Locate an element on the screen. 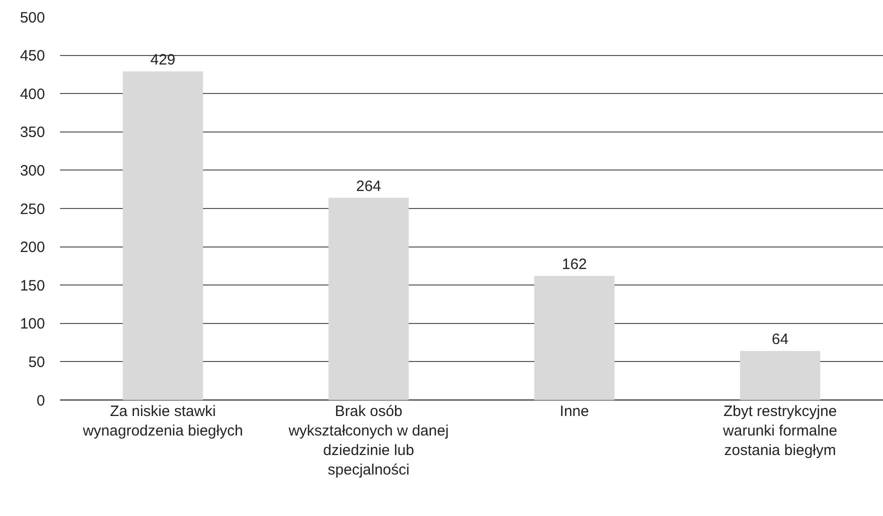  y-tick-label: 250 is located at coordinates (32, 209).